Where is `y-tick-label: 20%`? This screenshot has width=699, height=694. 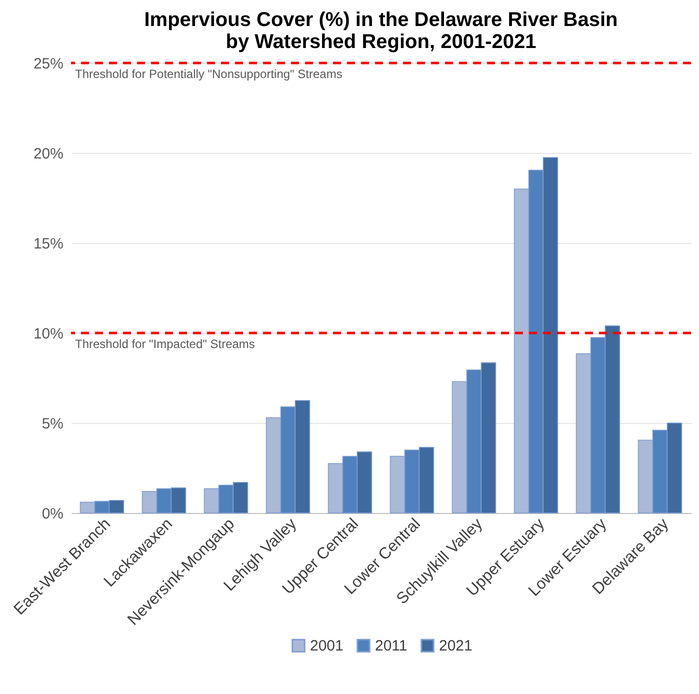 y-tick-label: 20% is located at coordinates (48, 154).